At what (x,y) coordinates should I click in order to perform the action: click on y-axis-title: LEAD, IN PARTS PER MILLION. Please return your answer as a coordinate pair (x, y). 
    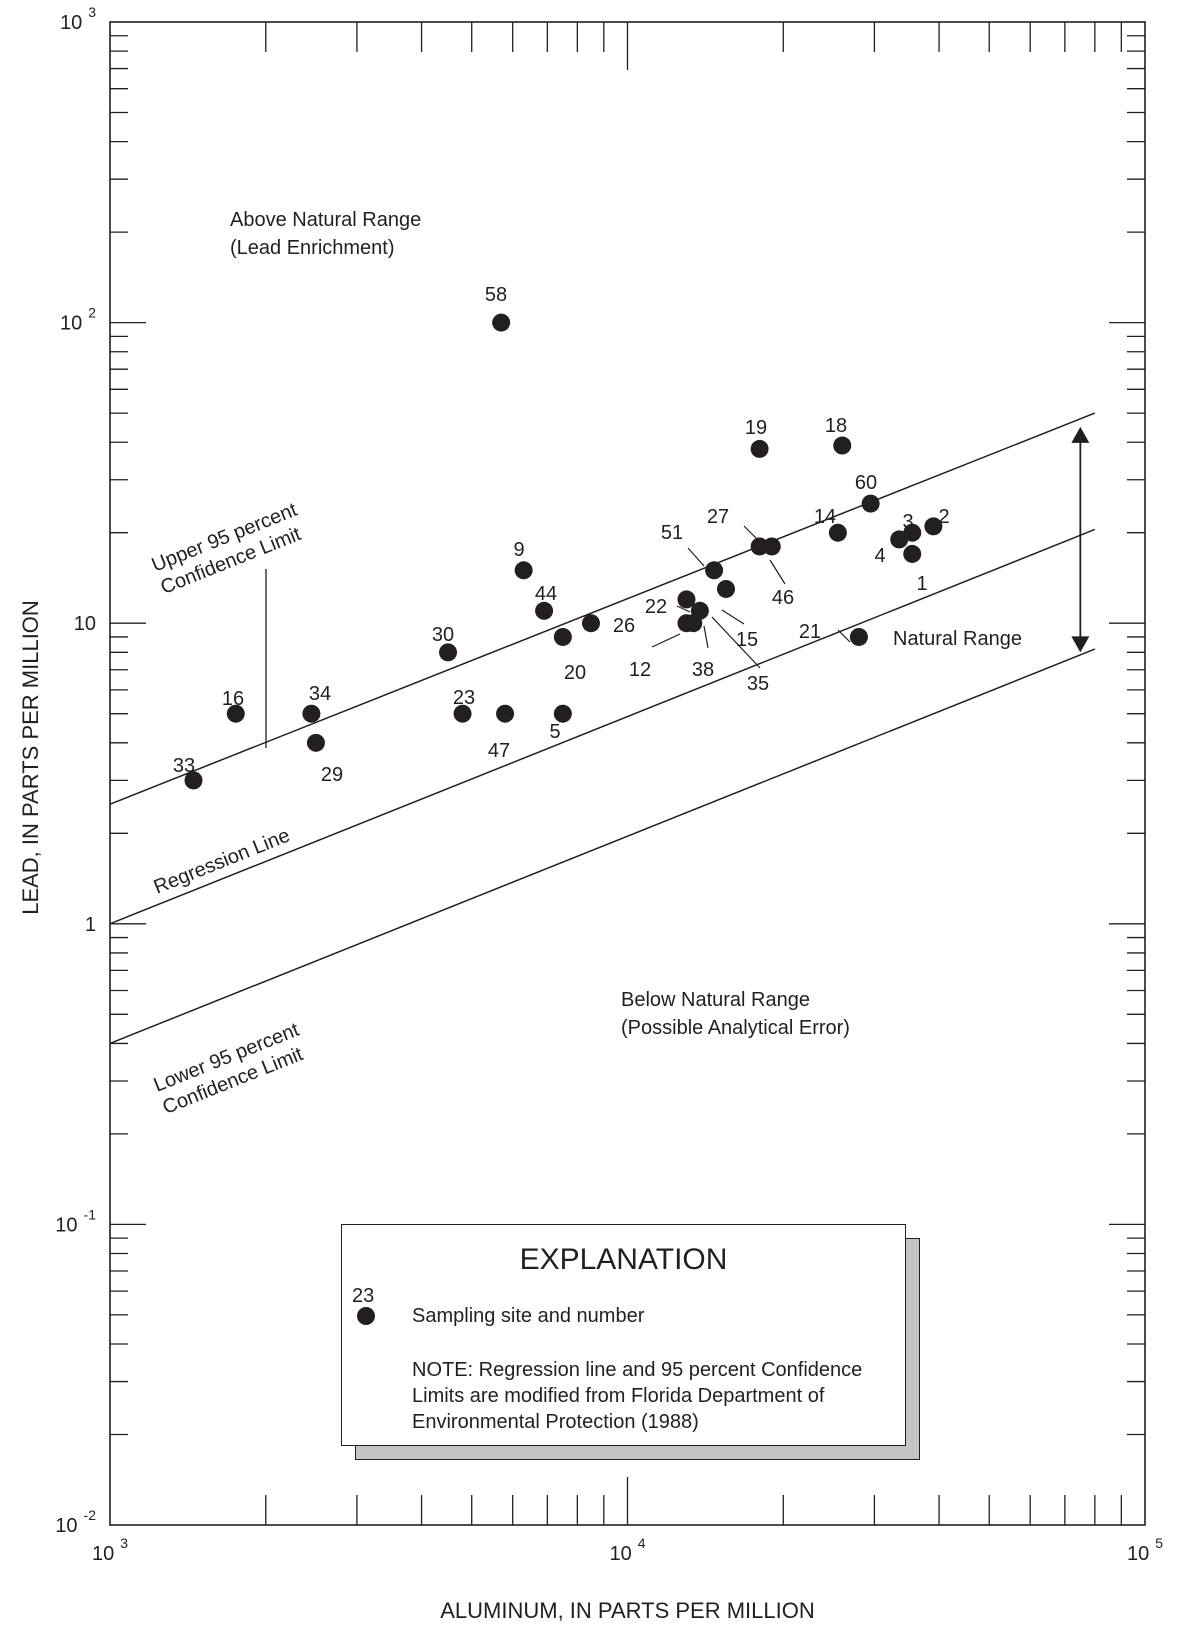
    Looking at the image, I should click on (30, 757).